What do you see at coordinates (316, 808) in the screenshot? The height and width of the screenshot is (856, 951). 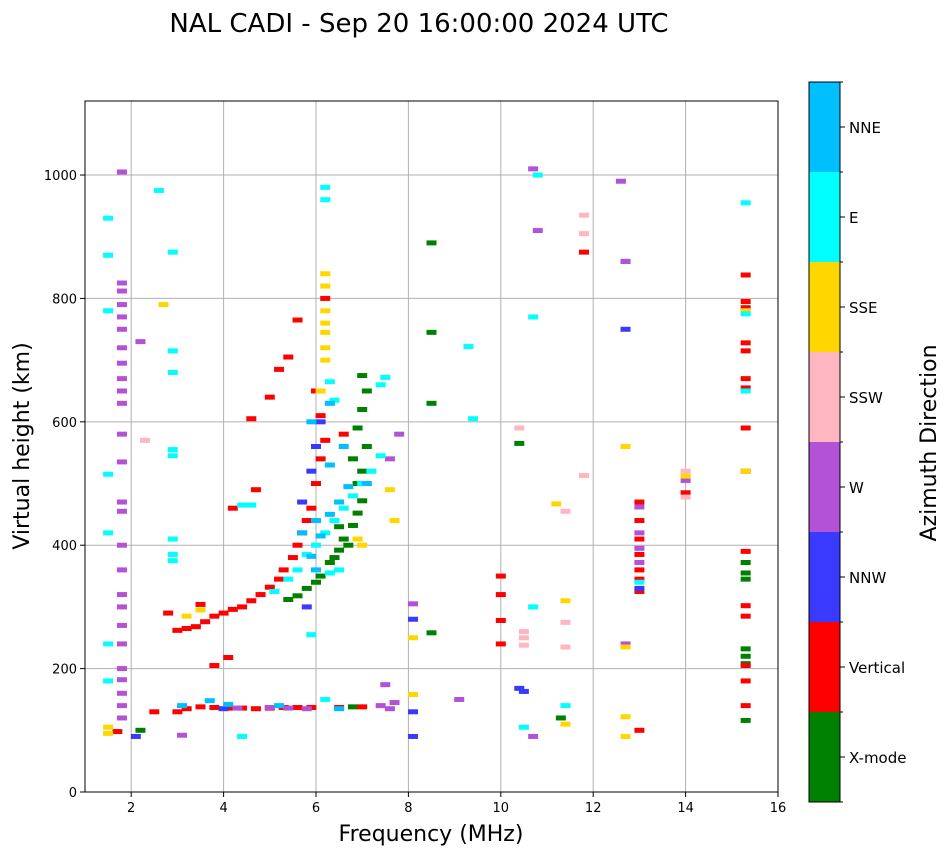 I see `x-tick-label: 6` at bounding box center [316, 808].